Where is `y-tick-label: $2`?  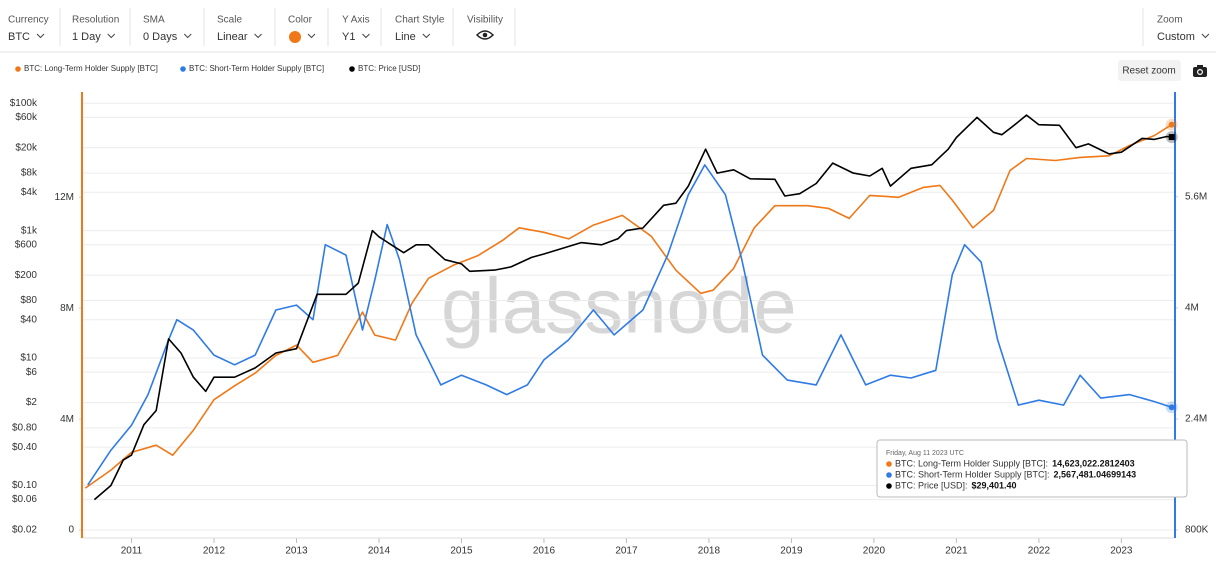 y-tick-label: $2 is located at coordinates (32, 402).